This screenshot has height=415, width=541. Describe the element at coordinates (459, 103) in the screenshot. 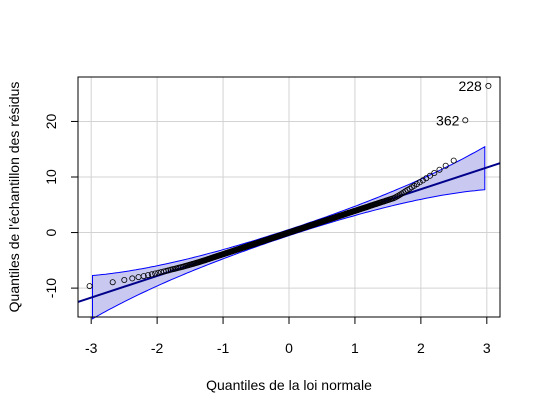

I see `point-labels: 228 362` at that location.